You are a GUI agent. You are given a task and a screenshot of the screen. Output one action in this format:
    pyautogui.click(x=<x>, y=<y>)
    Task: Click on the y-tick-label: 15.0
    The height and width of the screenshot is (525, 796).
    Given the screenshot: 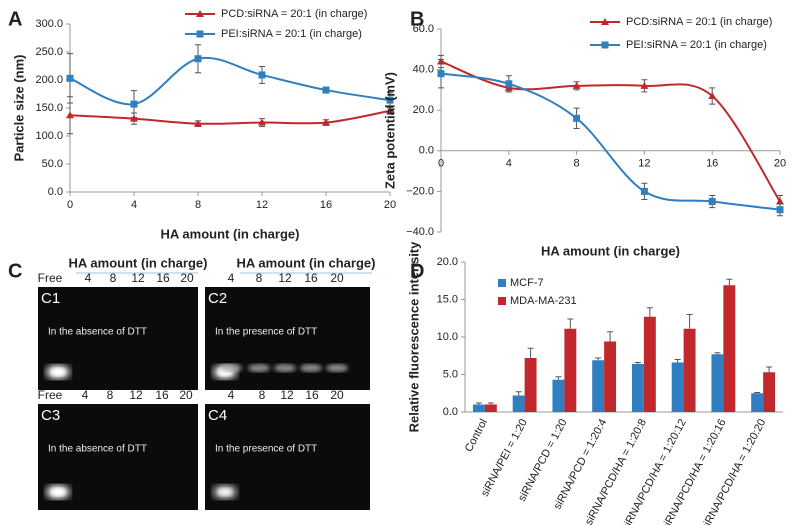 What is the action you would take?
    pyautogui.click(x=447, y=299)
    